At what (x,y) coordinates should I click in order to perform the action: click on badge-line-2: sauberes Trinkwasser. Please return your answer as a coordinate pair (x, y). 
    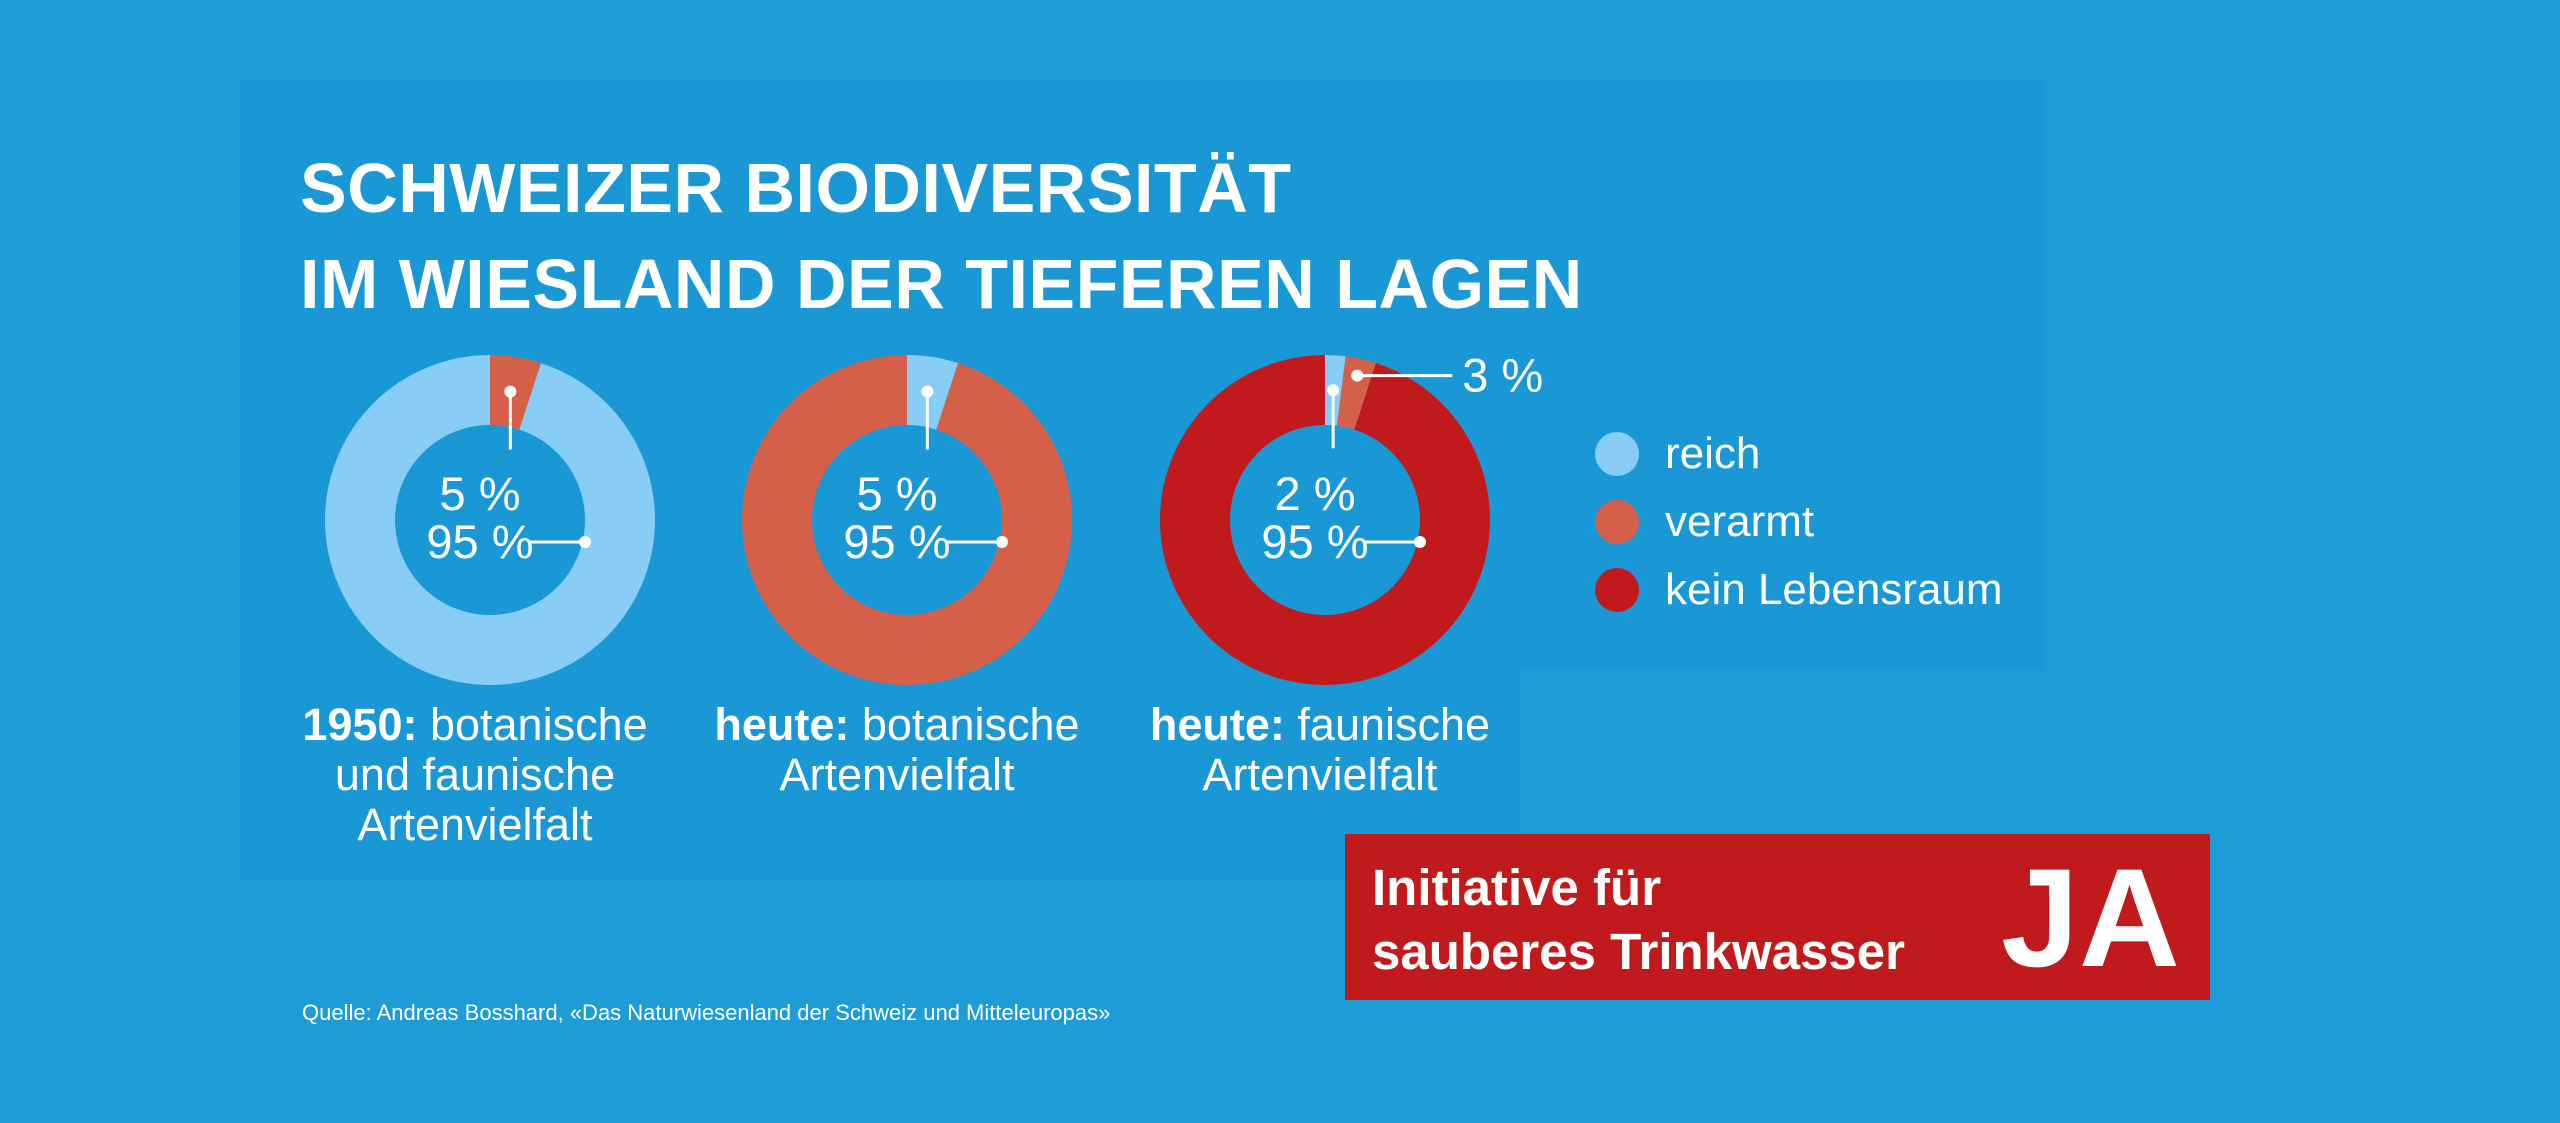
    Looking at the image, I should click on (1638, 951).